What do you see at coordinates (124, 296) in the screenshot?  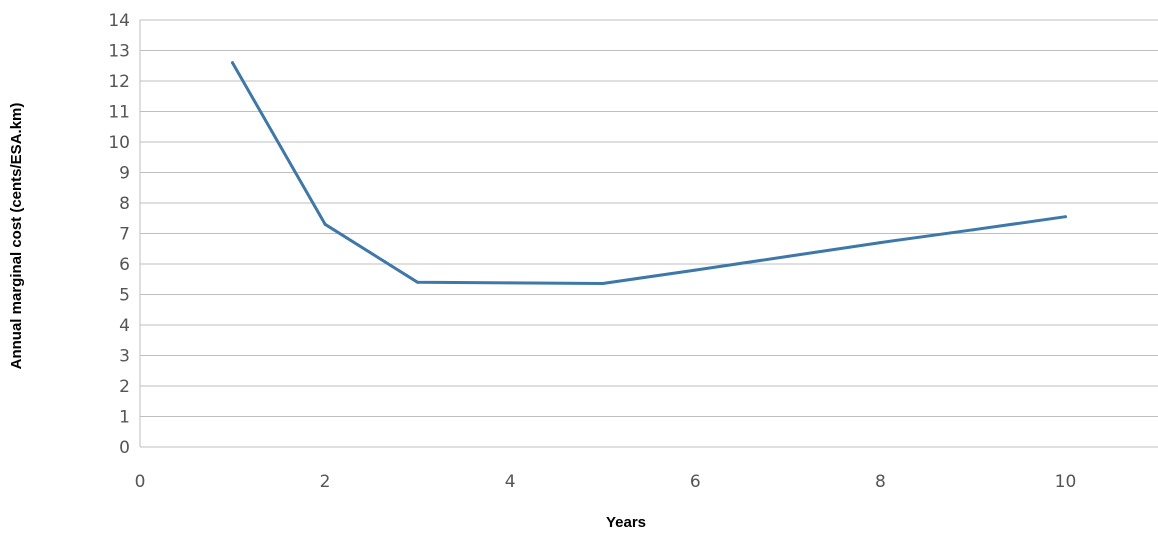 I see `y-tick-label: 5` at bounding box center [124, 296].